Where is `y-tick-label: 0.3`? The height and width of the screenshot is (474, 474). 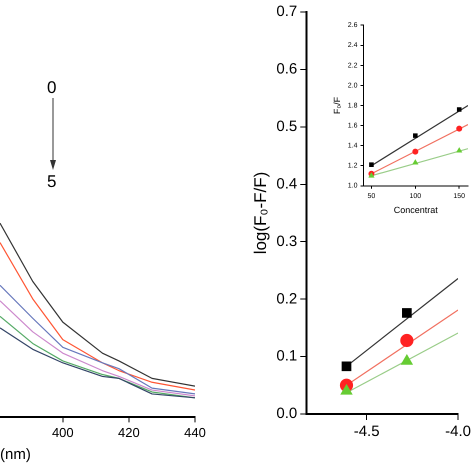 y-tick-label: 0.3 is located at coordinates (287, 241).